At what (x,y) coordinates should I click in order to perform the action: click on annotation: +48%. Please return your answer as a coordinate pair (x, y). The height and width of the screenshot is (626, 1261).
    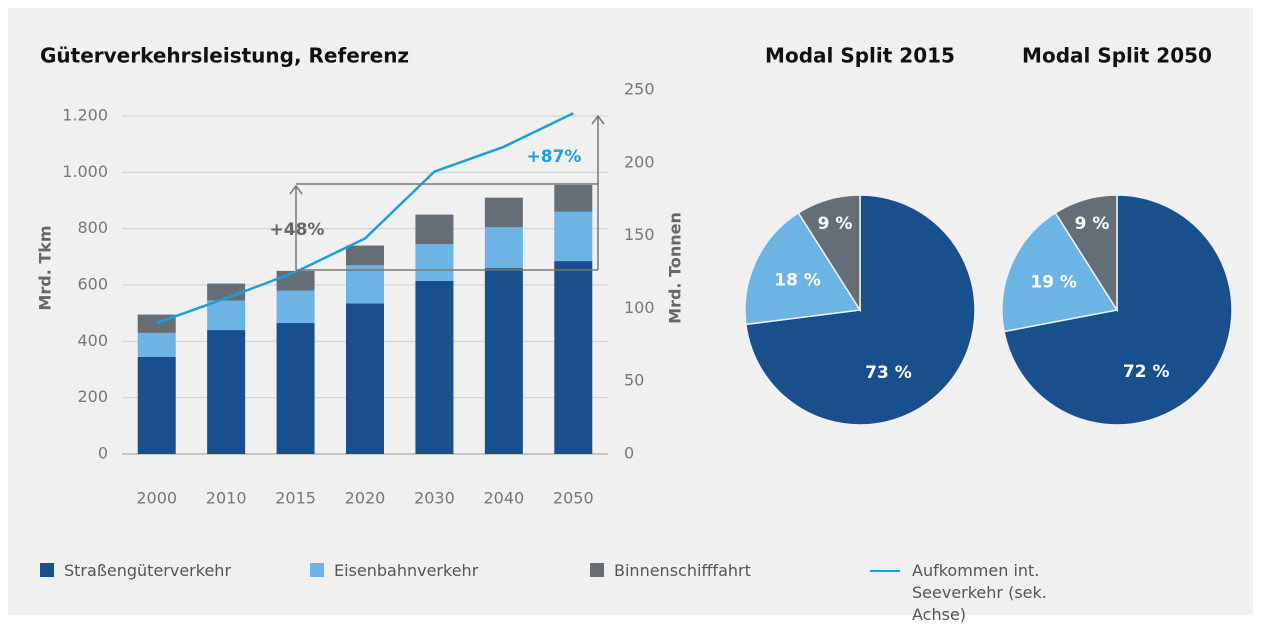
    Looking at the image, I should click on (297, 230).